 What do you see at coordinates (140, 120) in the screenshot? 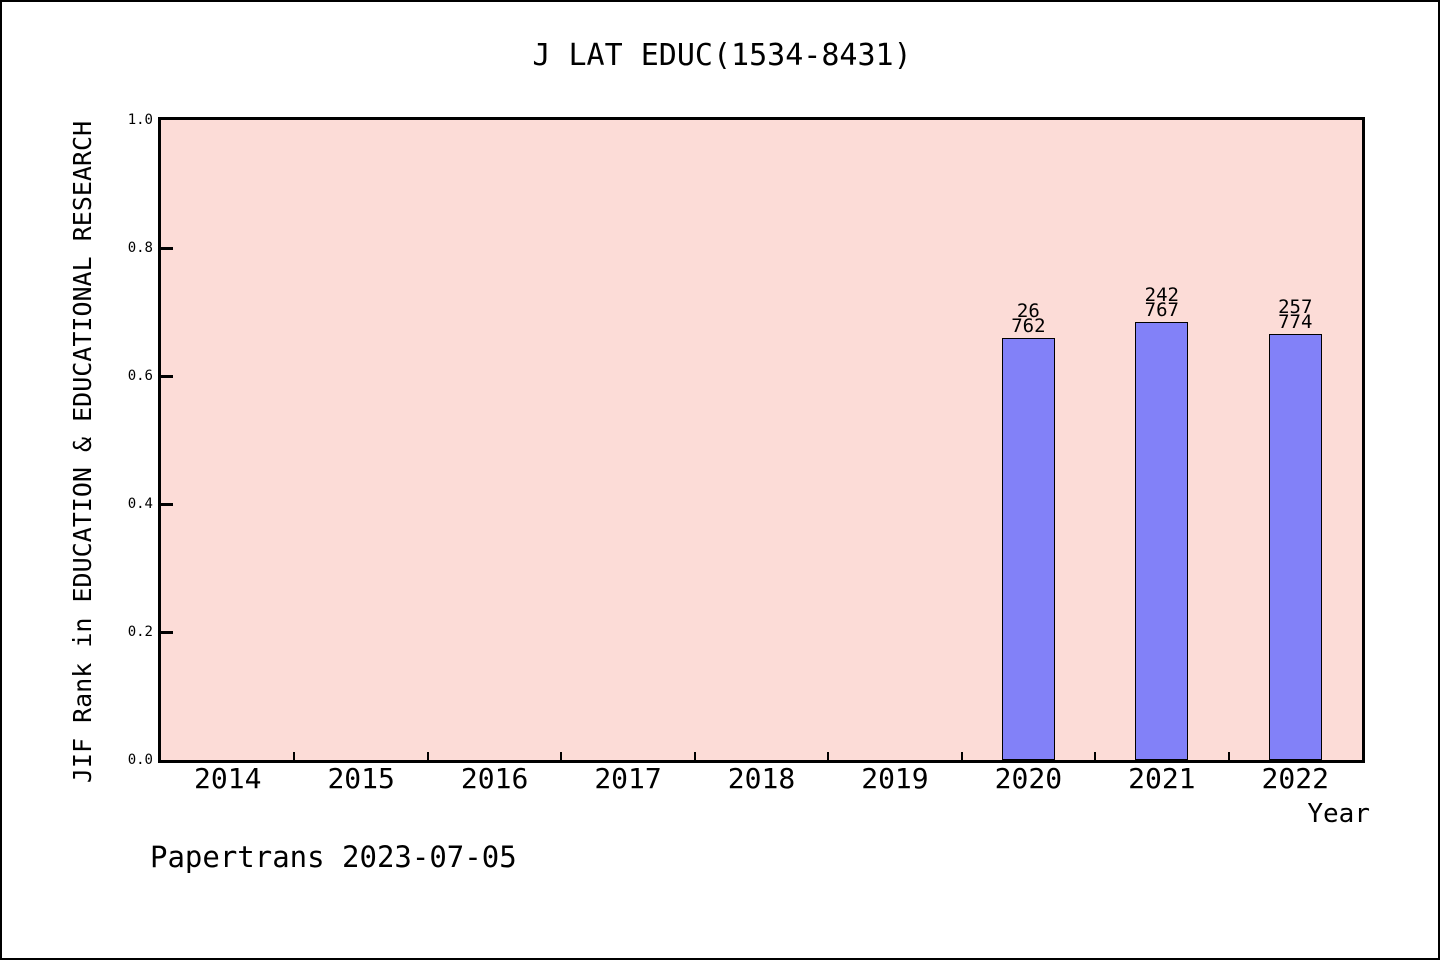
I see `y-tick-label: 1.0` at bounding box center [140, 120].